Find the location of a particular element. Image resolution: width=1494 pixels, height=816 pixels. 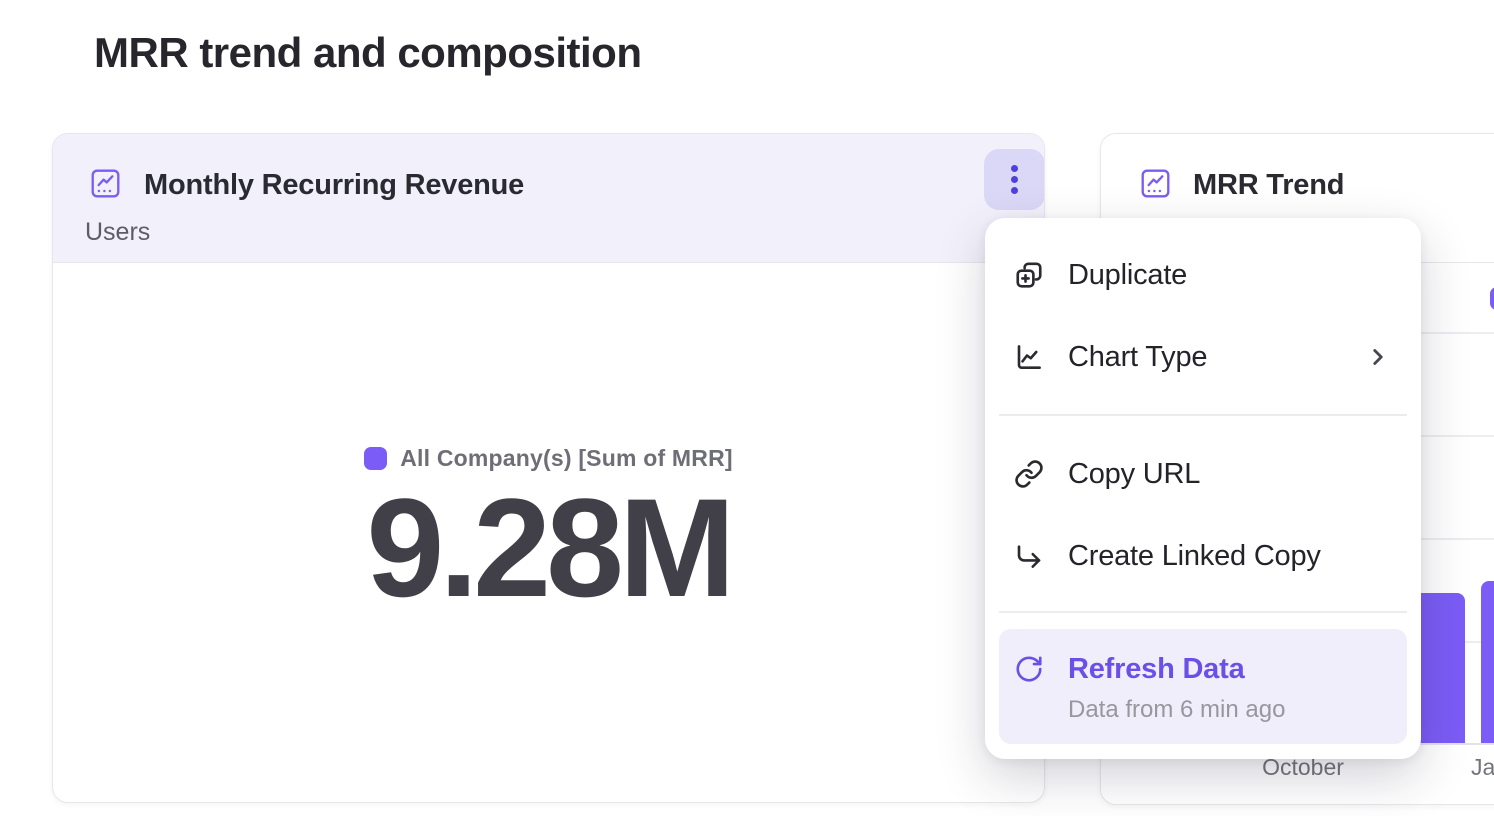

legend-swatch-icon is located at coordinates (376, 458).